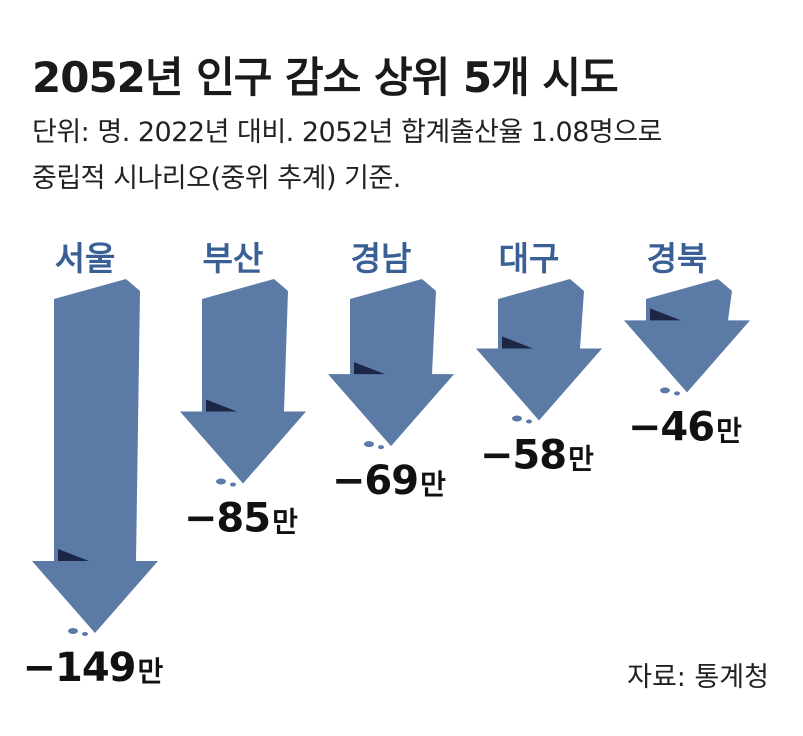 The height and width of the screenshot is (736, 803). I want to click on chart-title: 2052년 인구 감소 상위 5개 시도, so click(325, 77).